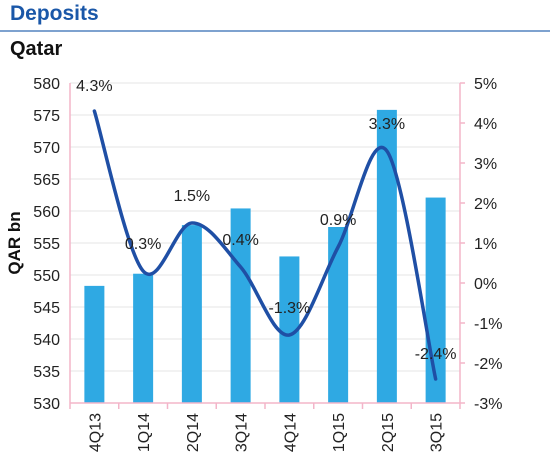  Describe the element at coordinates (485, 124) in the screenshot. I see `right-tick-label: 4%` at that location.